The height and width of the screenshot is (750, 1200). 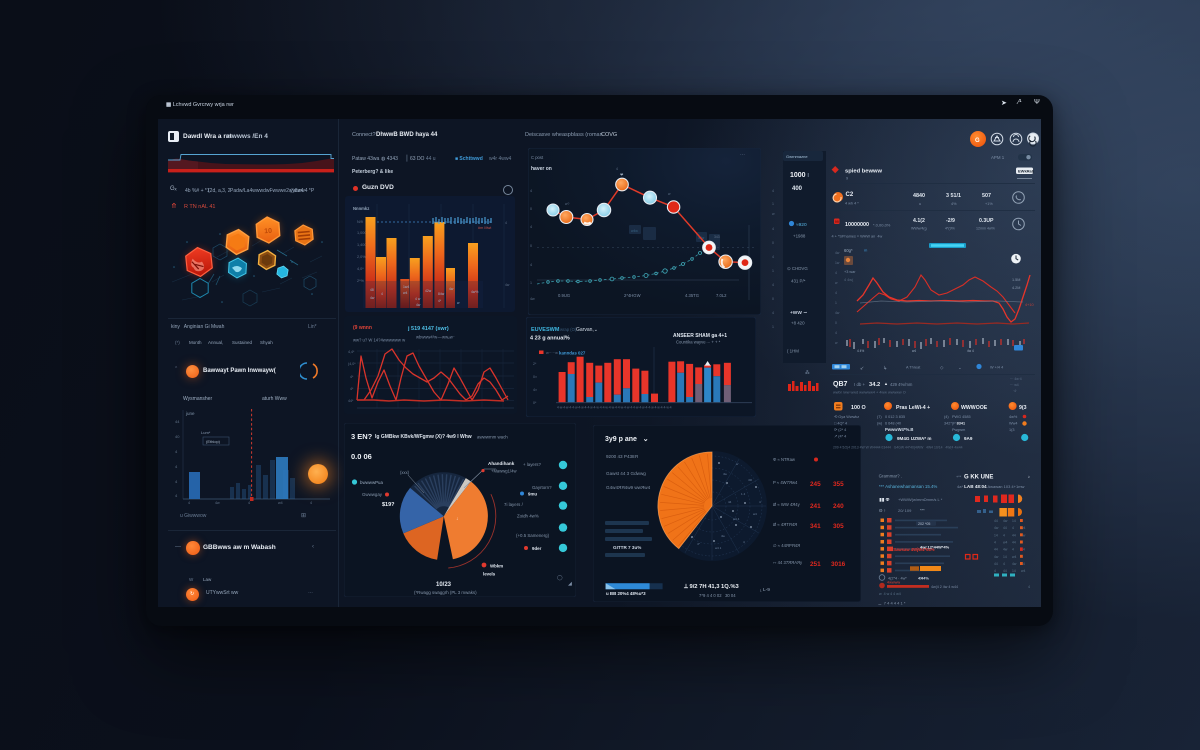 What do you see at coordinates (798, 313) in the screenshot?
I see `svg-text: +WW ∼` at bounding box center [798, 313].